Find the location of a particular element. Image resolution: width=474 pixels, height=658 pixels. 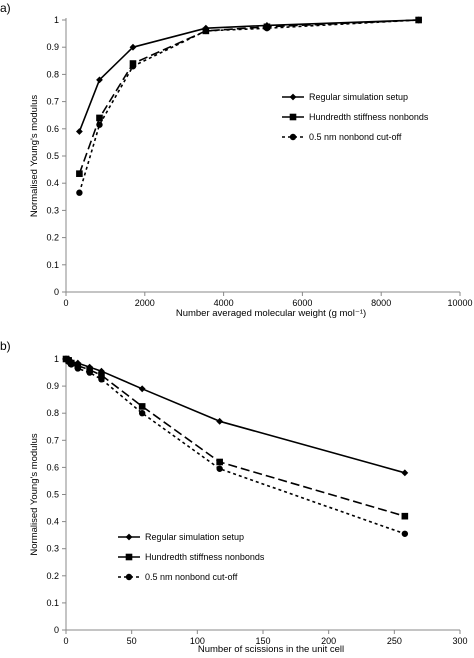

panel-label: a) is located at coordinates (5, 8).